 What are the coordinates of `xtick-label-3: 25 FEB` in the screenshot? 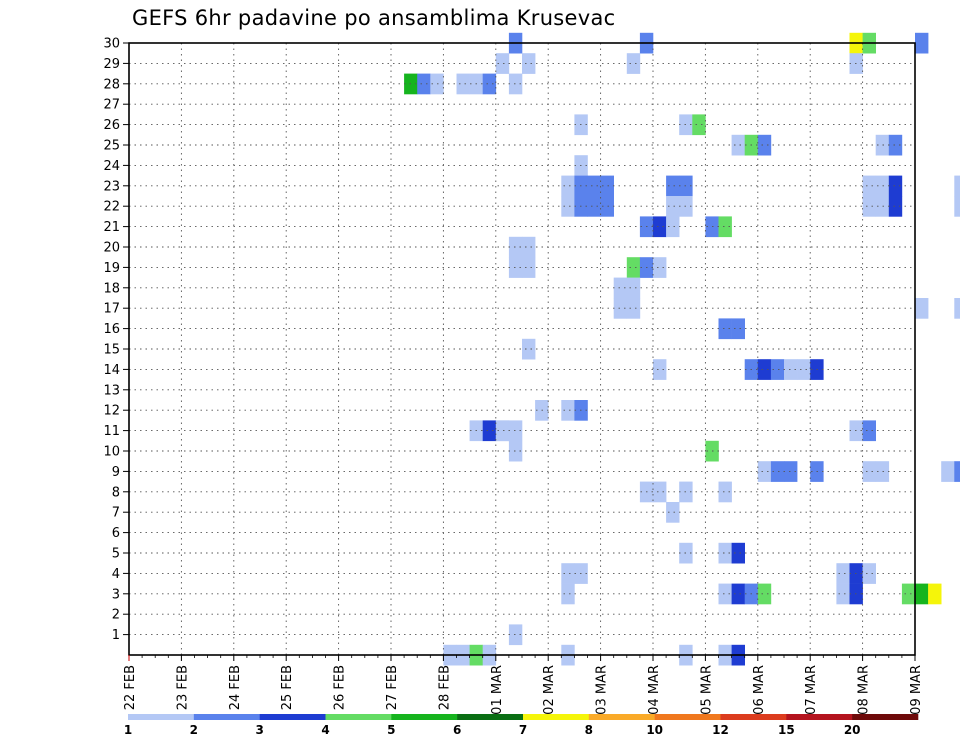 It's located at (287, 687).